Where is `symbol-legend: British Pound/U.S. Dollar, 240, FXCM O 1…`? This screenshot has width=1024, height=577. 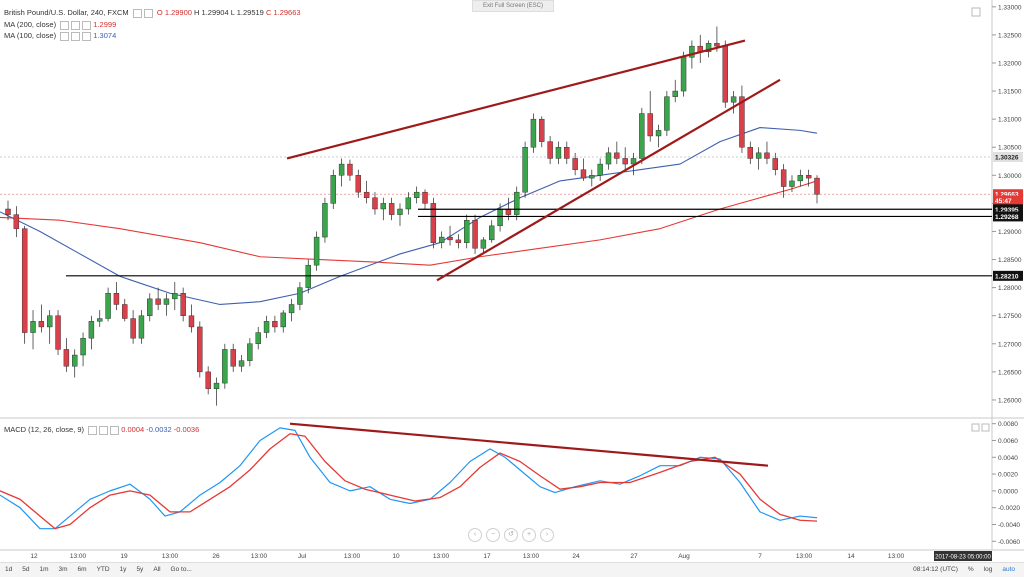
symbol-legend: British Pound/U.S. Dollar, 240, FXCM O 1… is located at coordinates (152, 13).